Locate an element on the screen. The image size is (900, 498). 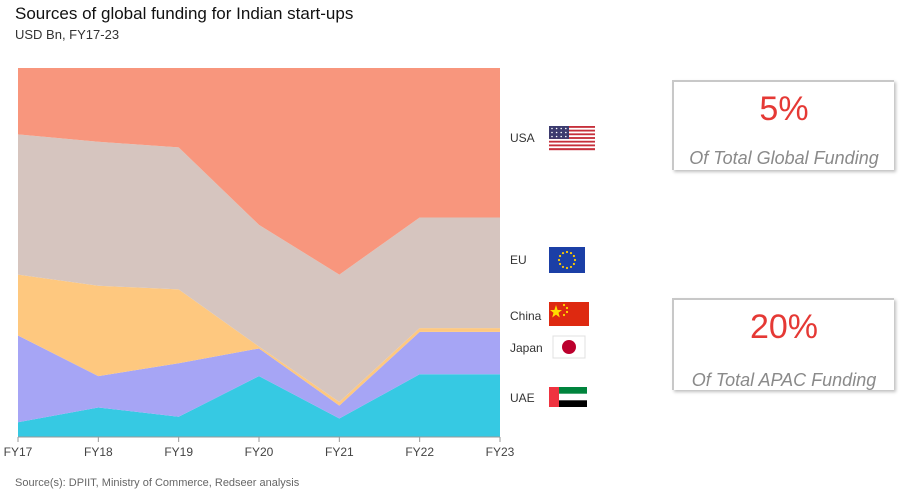
japan-flag-icon is located at coordinates (569, 347).